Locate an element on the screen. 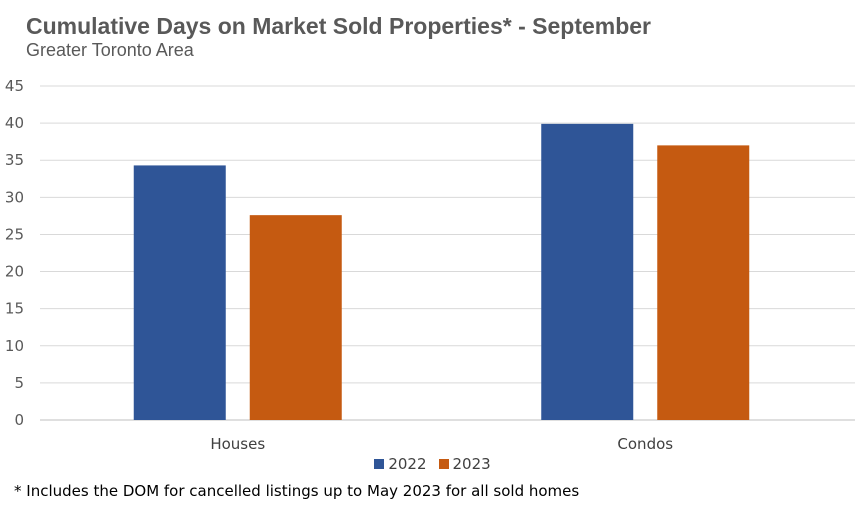 Image resolution: width=865 pixels, height=505 pixels. y-tick-label: 5 is located at coordinates (19, 383).